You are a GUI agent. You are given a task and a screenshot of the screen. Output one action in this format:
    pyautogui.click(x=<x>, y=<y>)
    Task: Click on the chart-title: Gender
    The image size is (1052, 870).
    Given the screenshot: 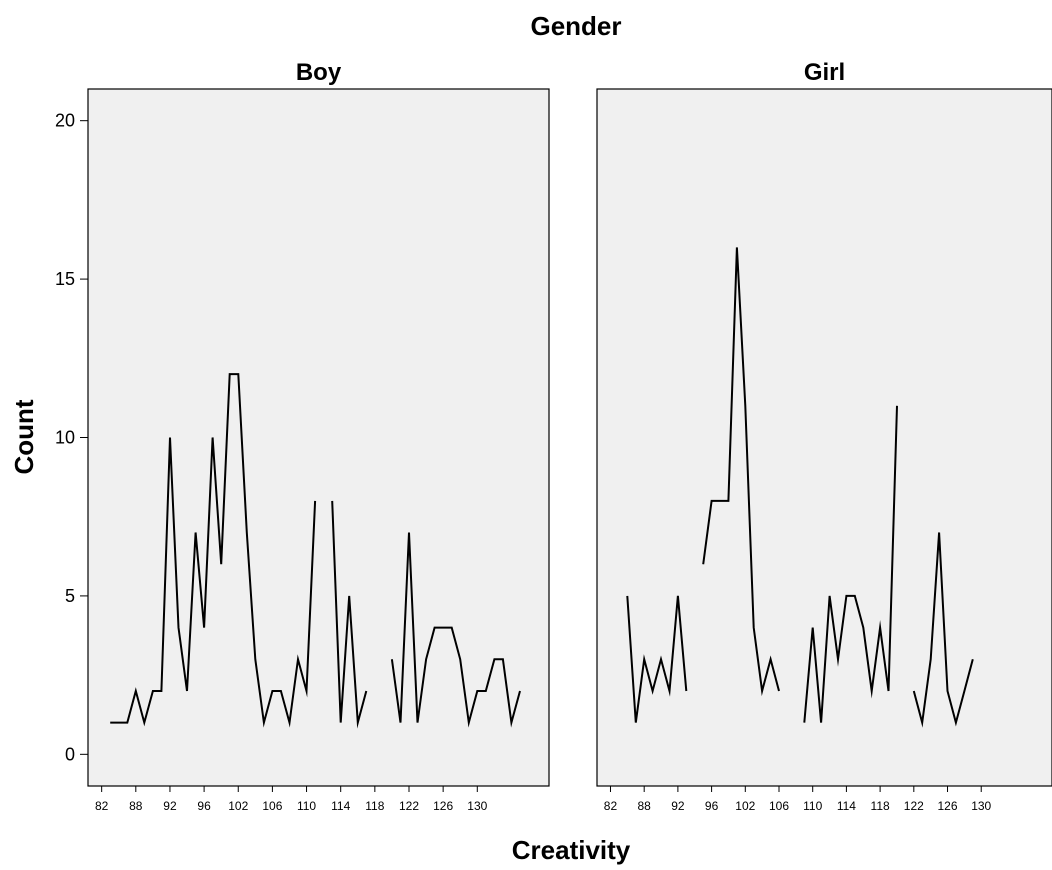 What is the action you would take?
    pyautogui.click(x=575, y=26)
    